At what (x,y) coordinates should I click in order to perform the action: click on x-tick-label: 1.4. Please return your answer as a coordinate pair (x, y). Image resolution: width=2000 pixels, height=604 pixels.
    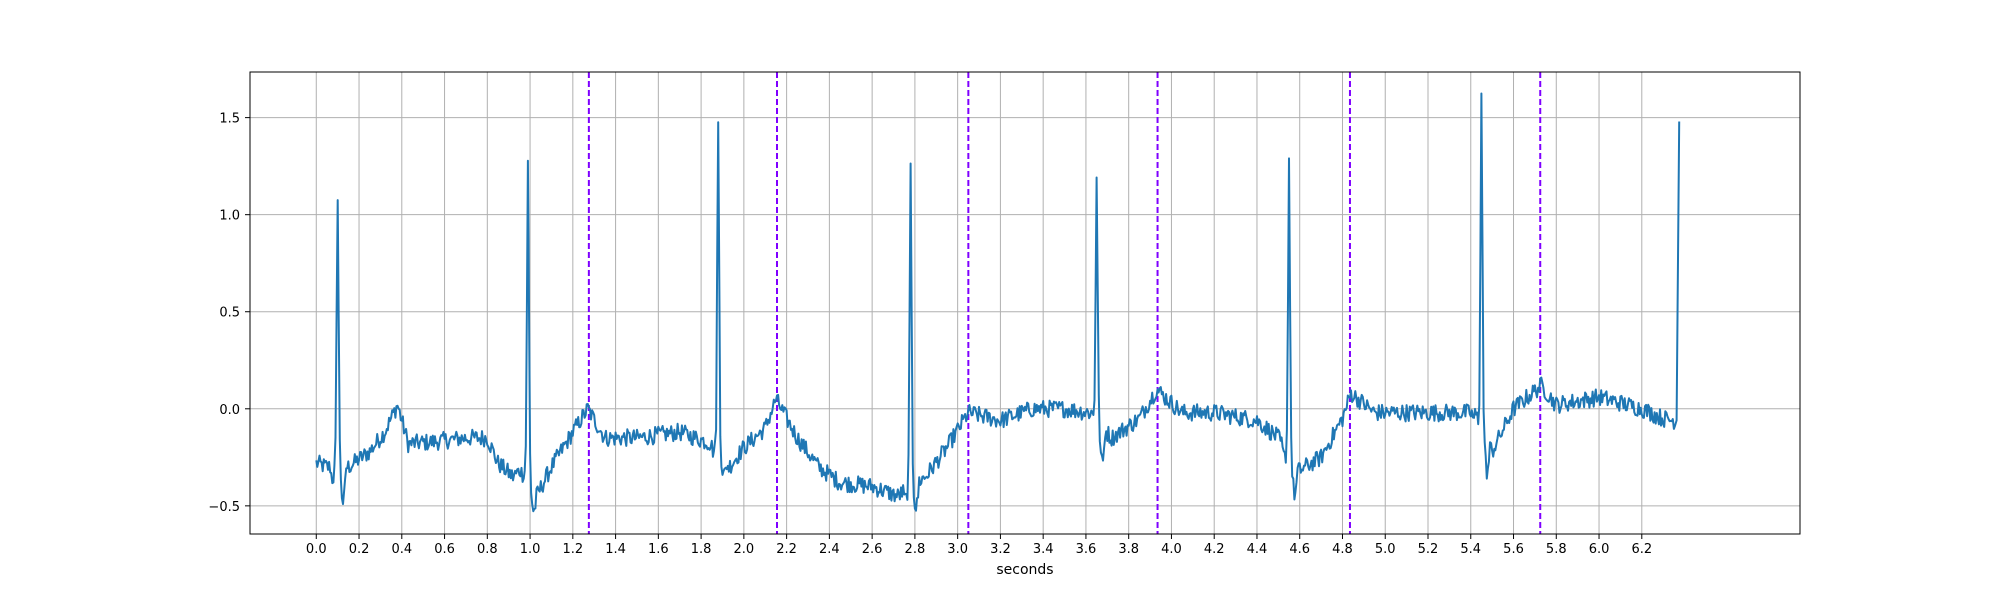
    Looking at the image, I should click on (615, 549).